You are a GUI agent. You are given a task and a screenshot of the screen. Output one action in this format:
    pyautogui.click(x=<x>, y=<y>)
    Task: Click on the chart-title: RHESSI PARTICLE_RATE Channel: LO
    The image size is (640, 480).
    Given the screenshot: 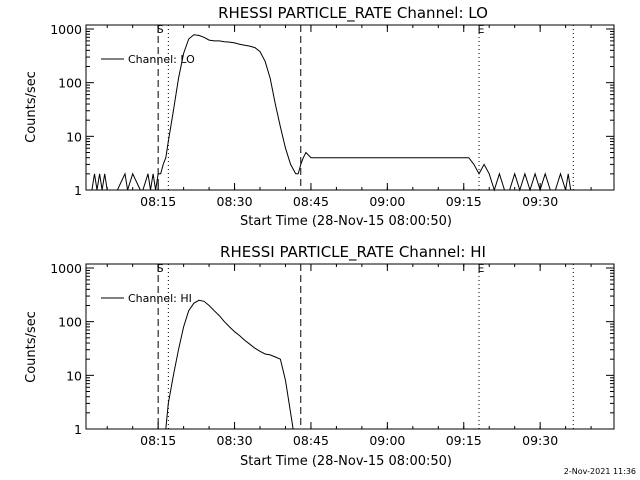 What is the action you would take?
    pyautogui.click(x=353, y=13)
    